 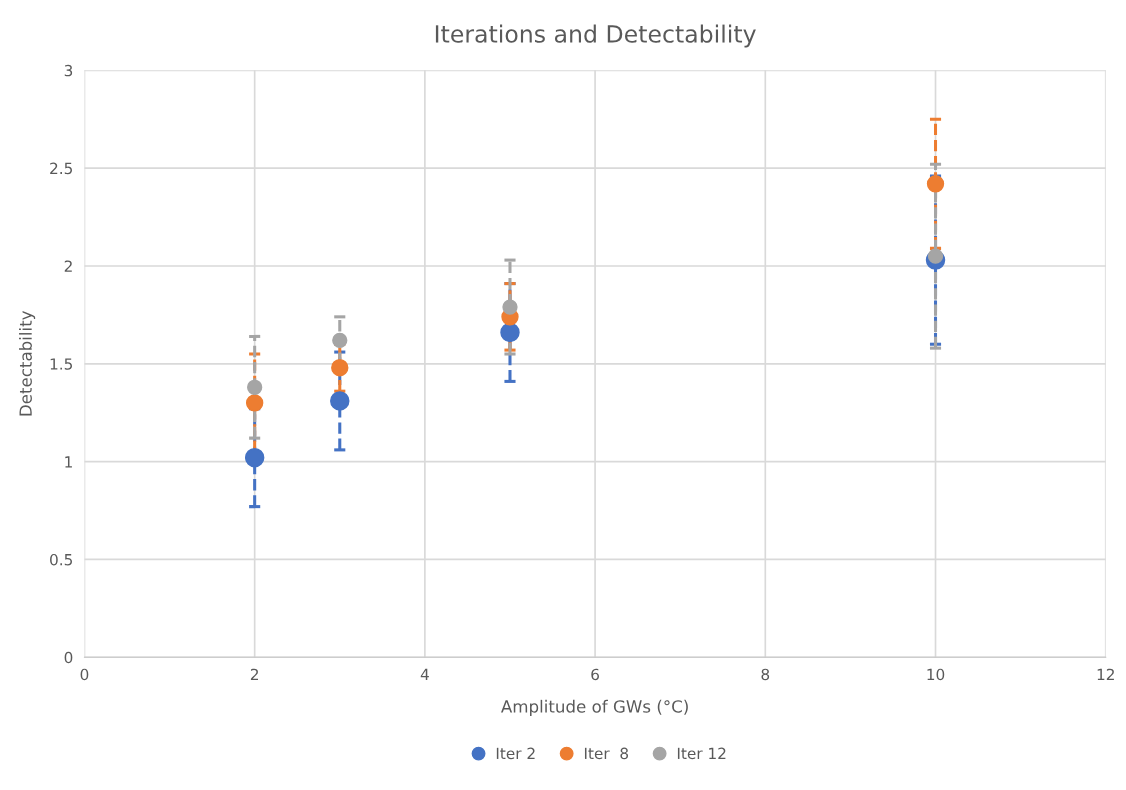 I want to click on legend-label: Iter 8, so click(x=606, y=753).